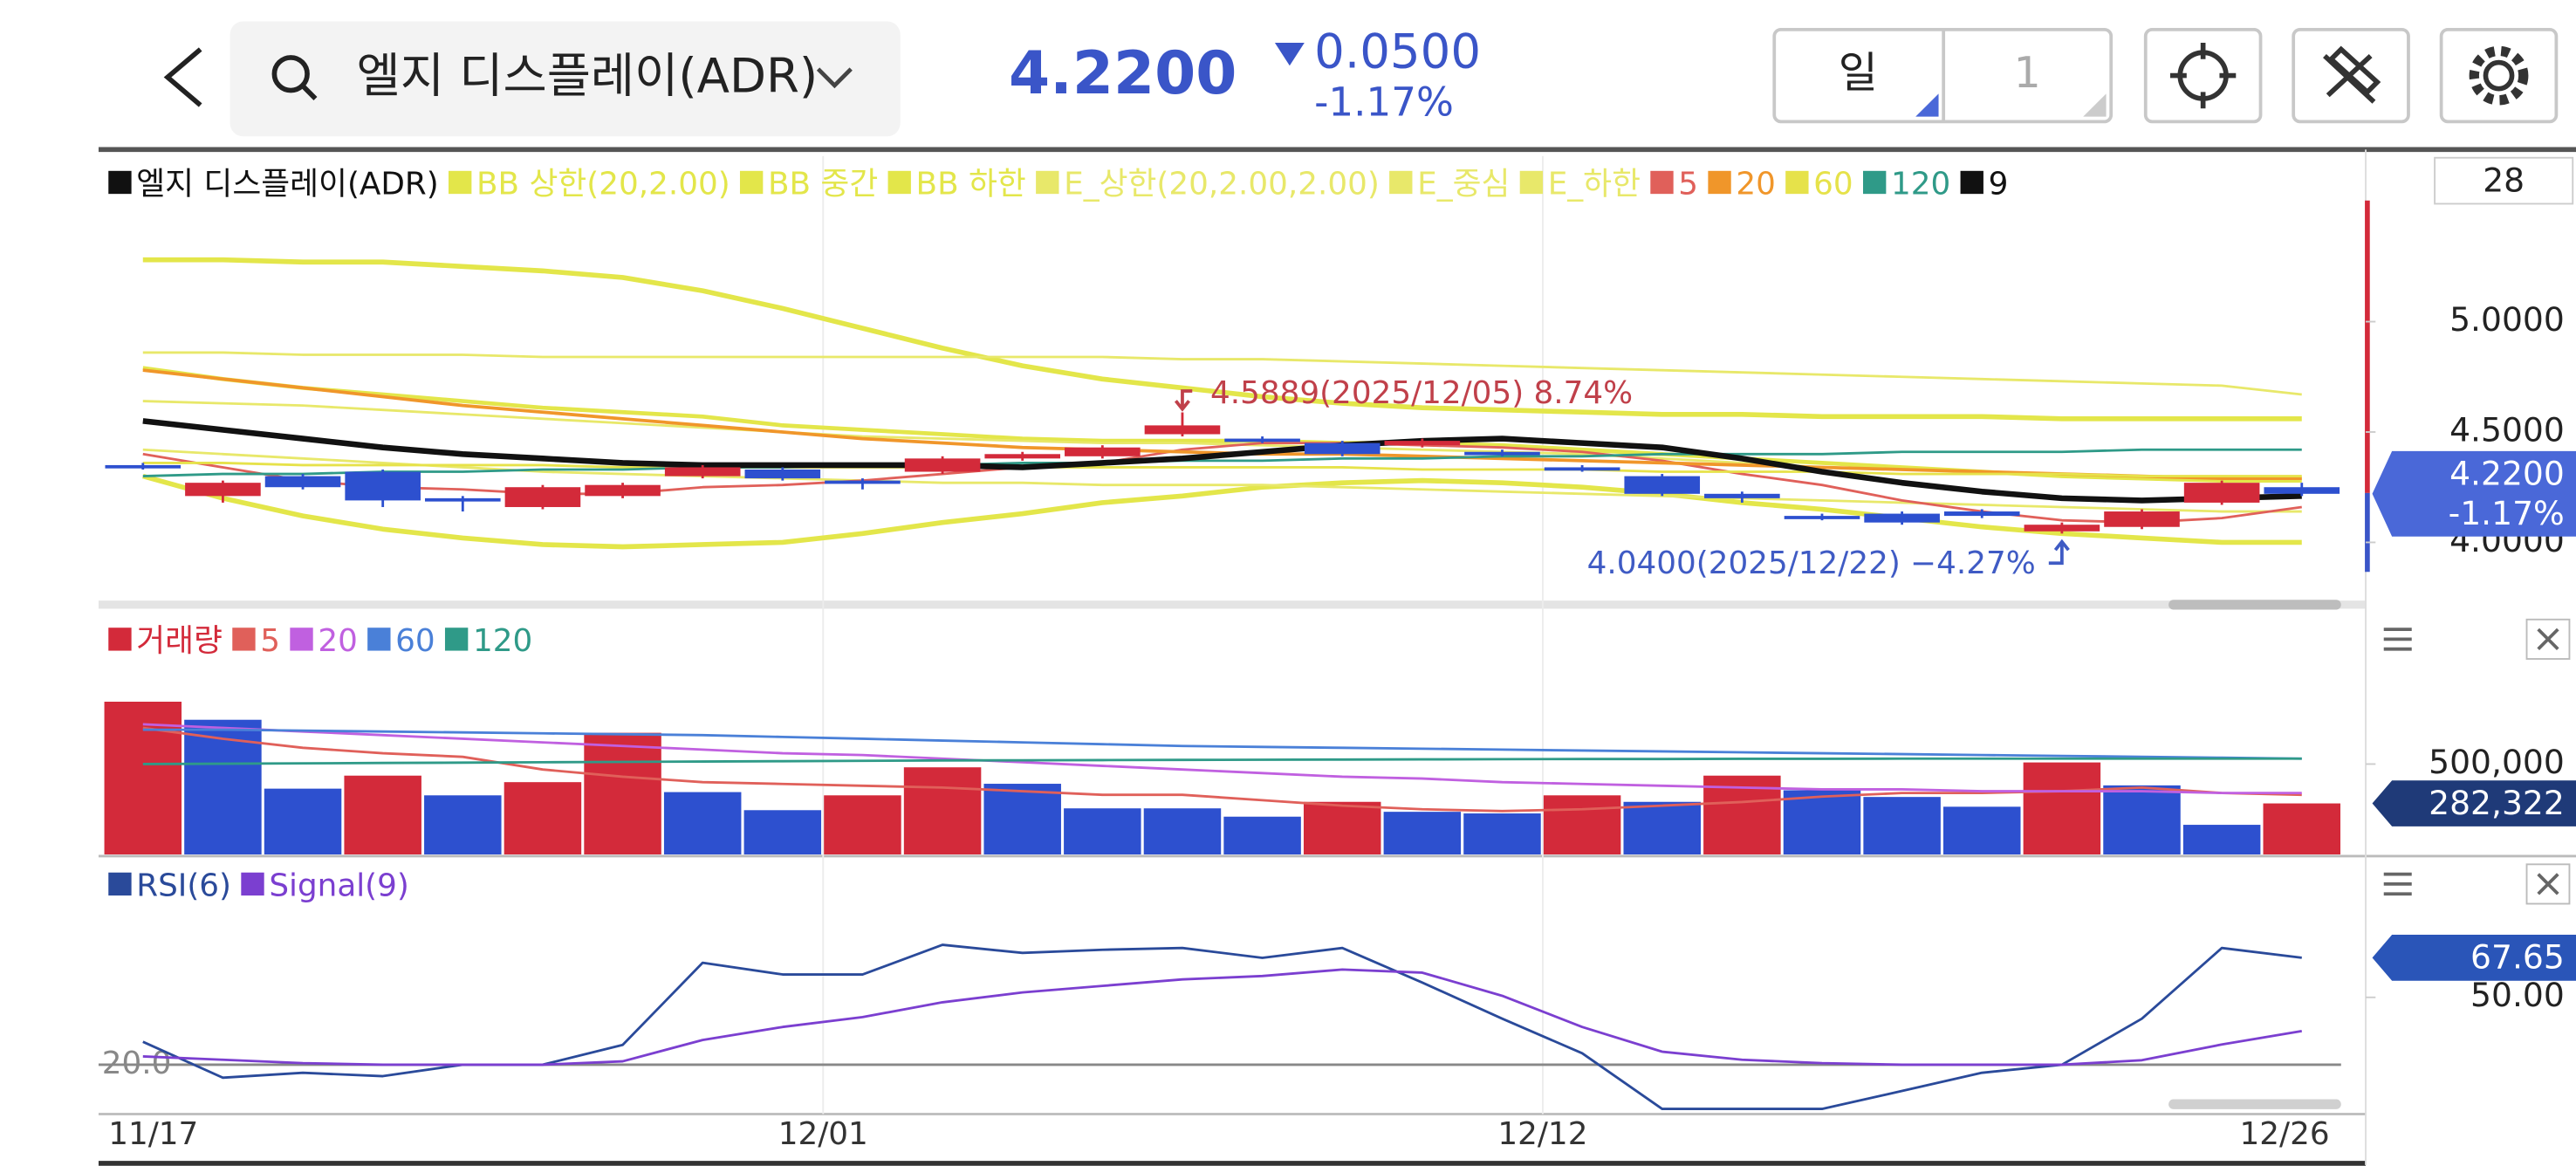  I want to click on legend-label: 120, so click(502, 641).